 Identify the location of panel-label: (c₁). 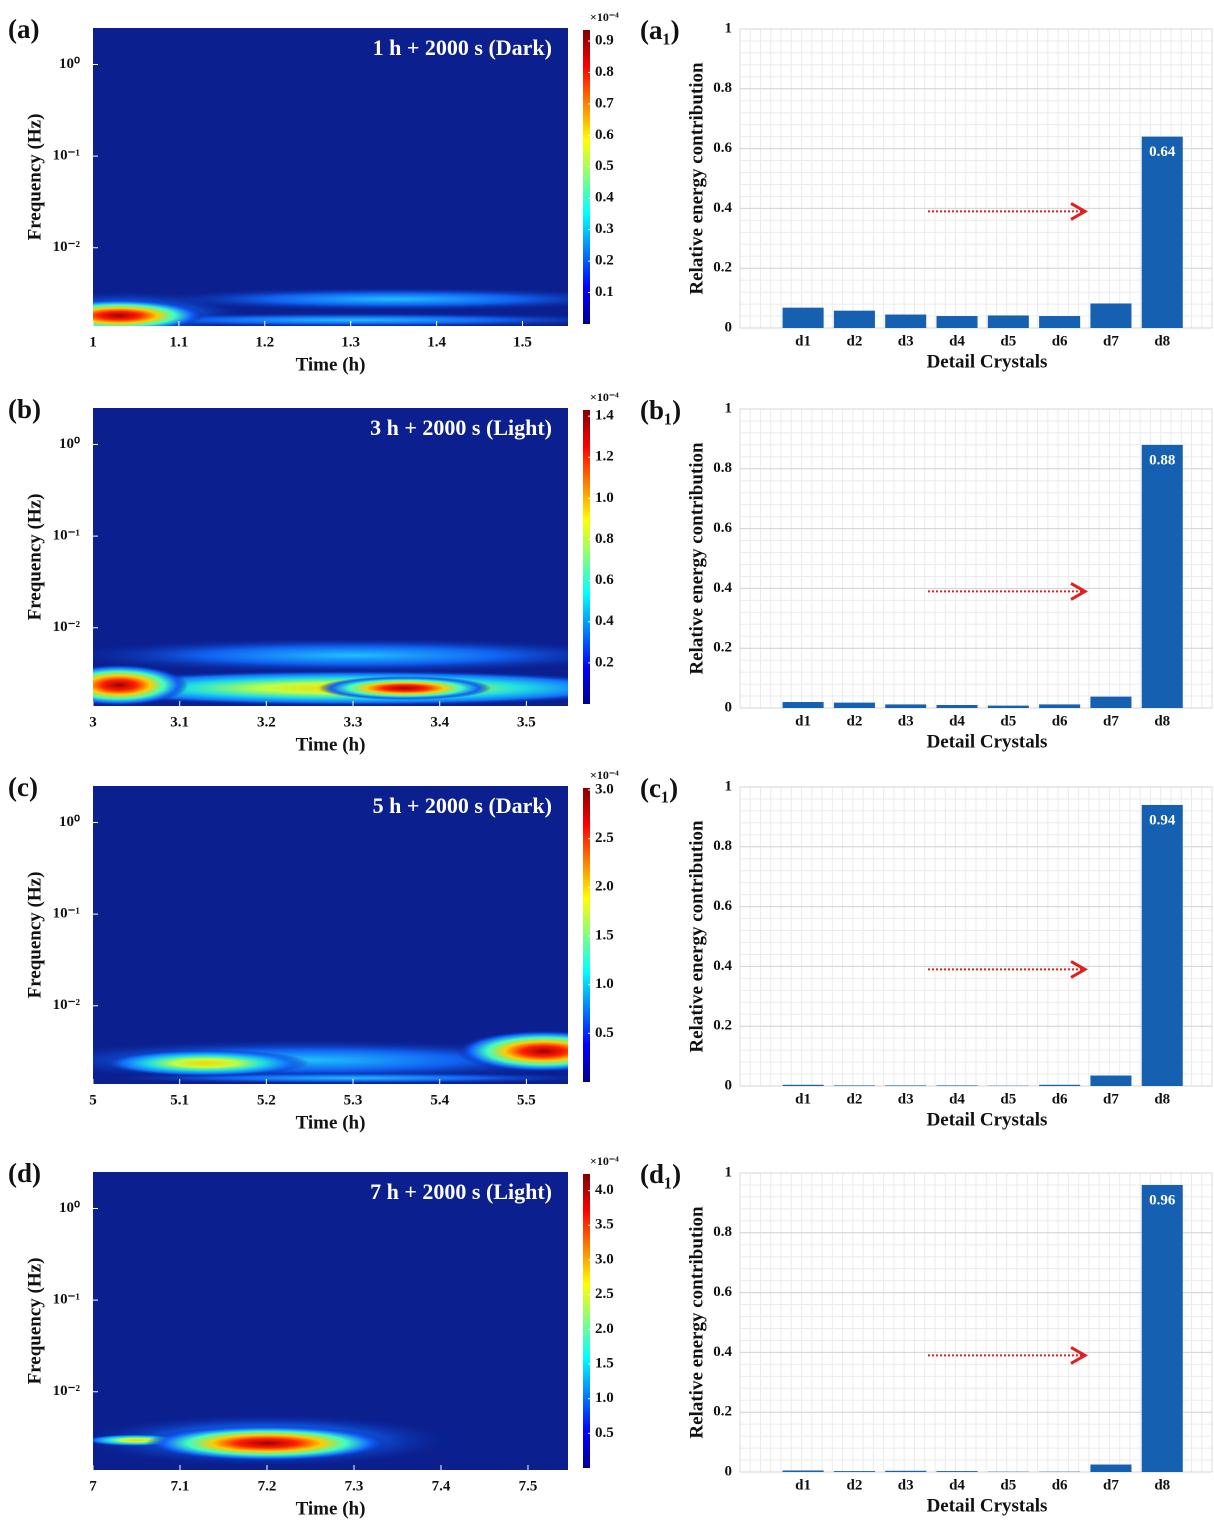
(659, 788).